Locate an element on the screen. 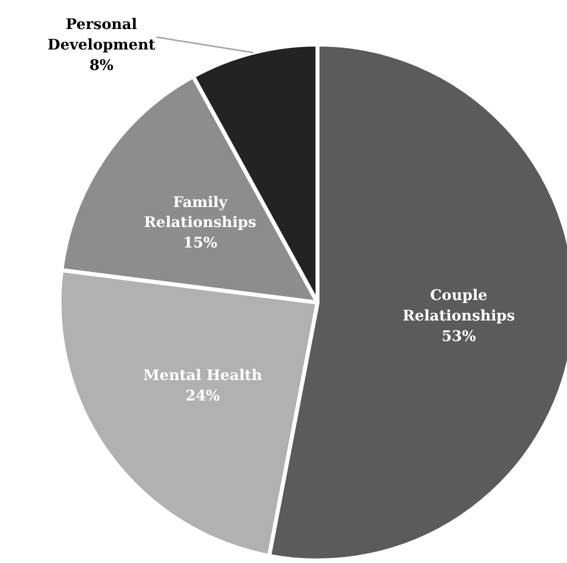  data-label: 15% is located at coordinates (200, 243).